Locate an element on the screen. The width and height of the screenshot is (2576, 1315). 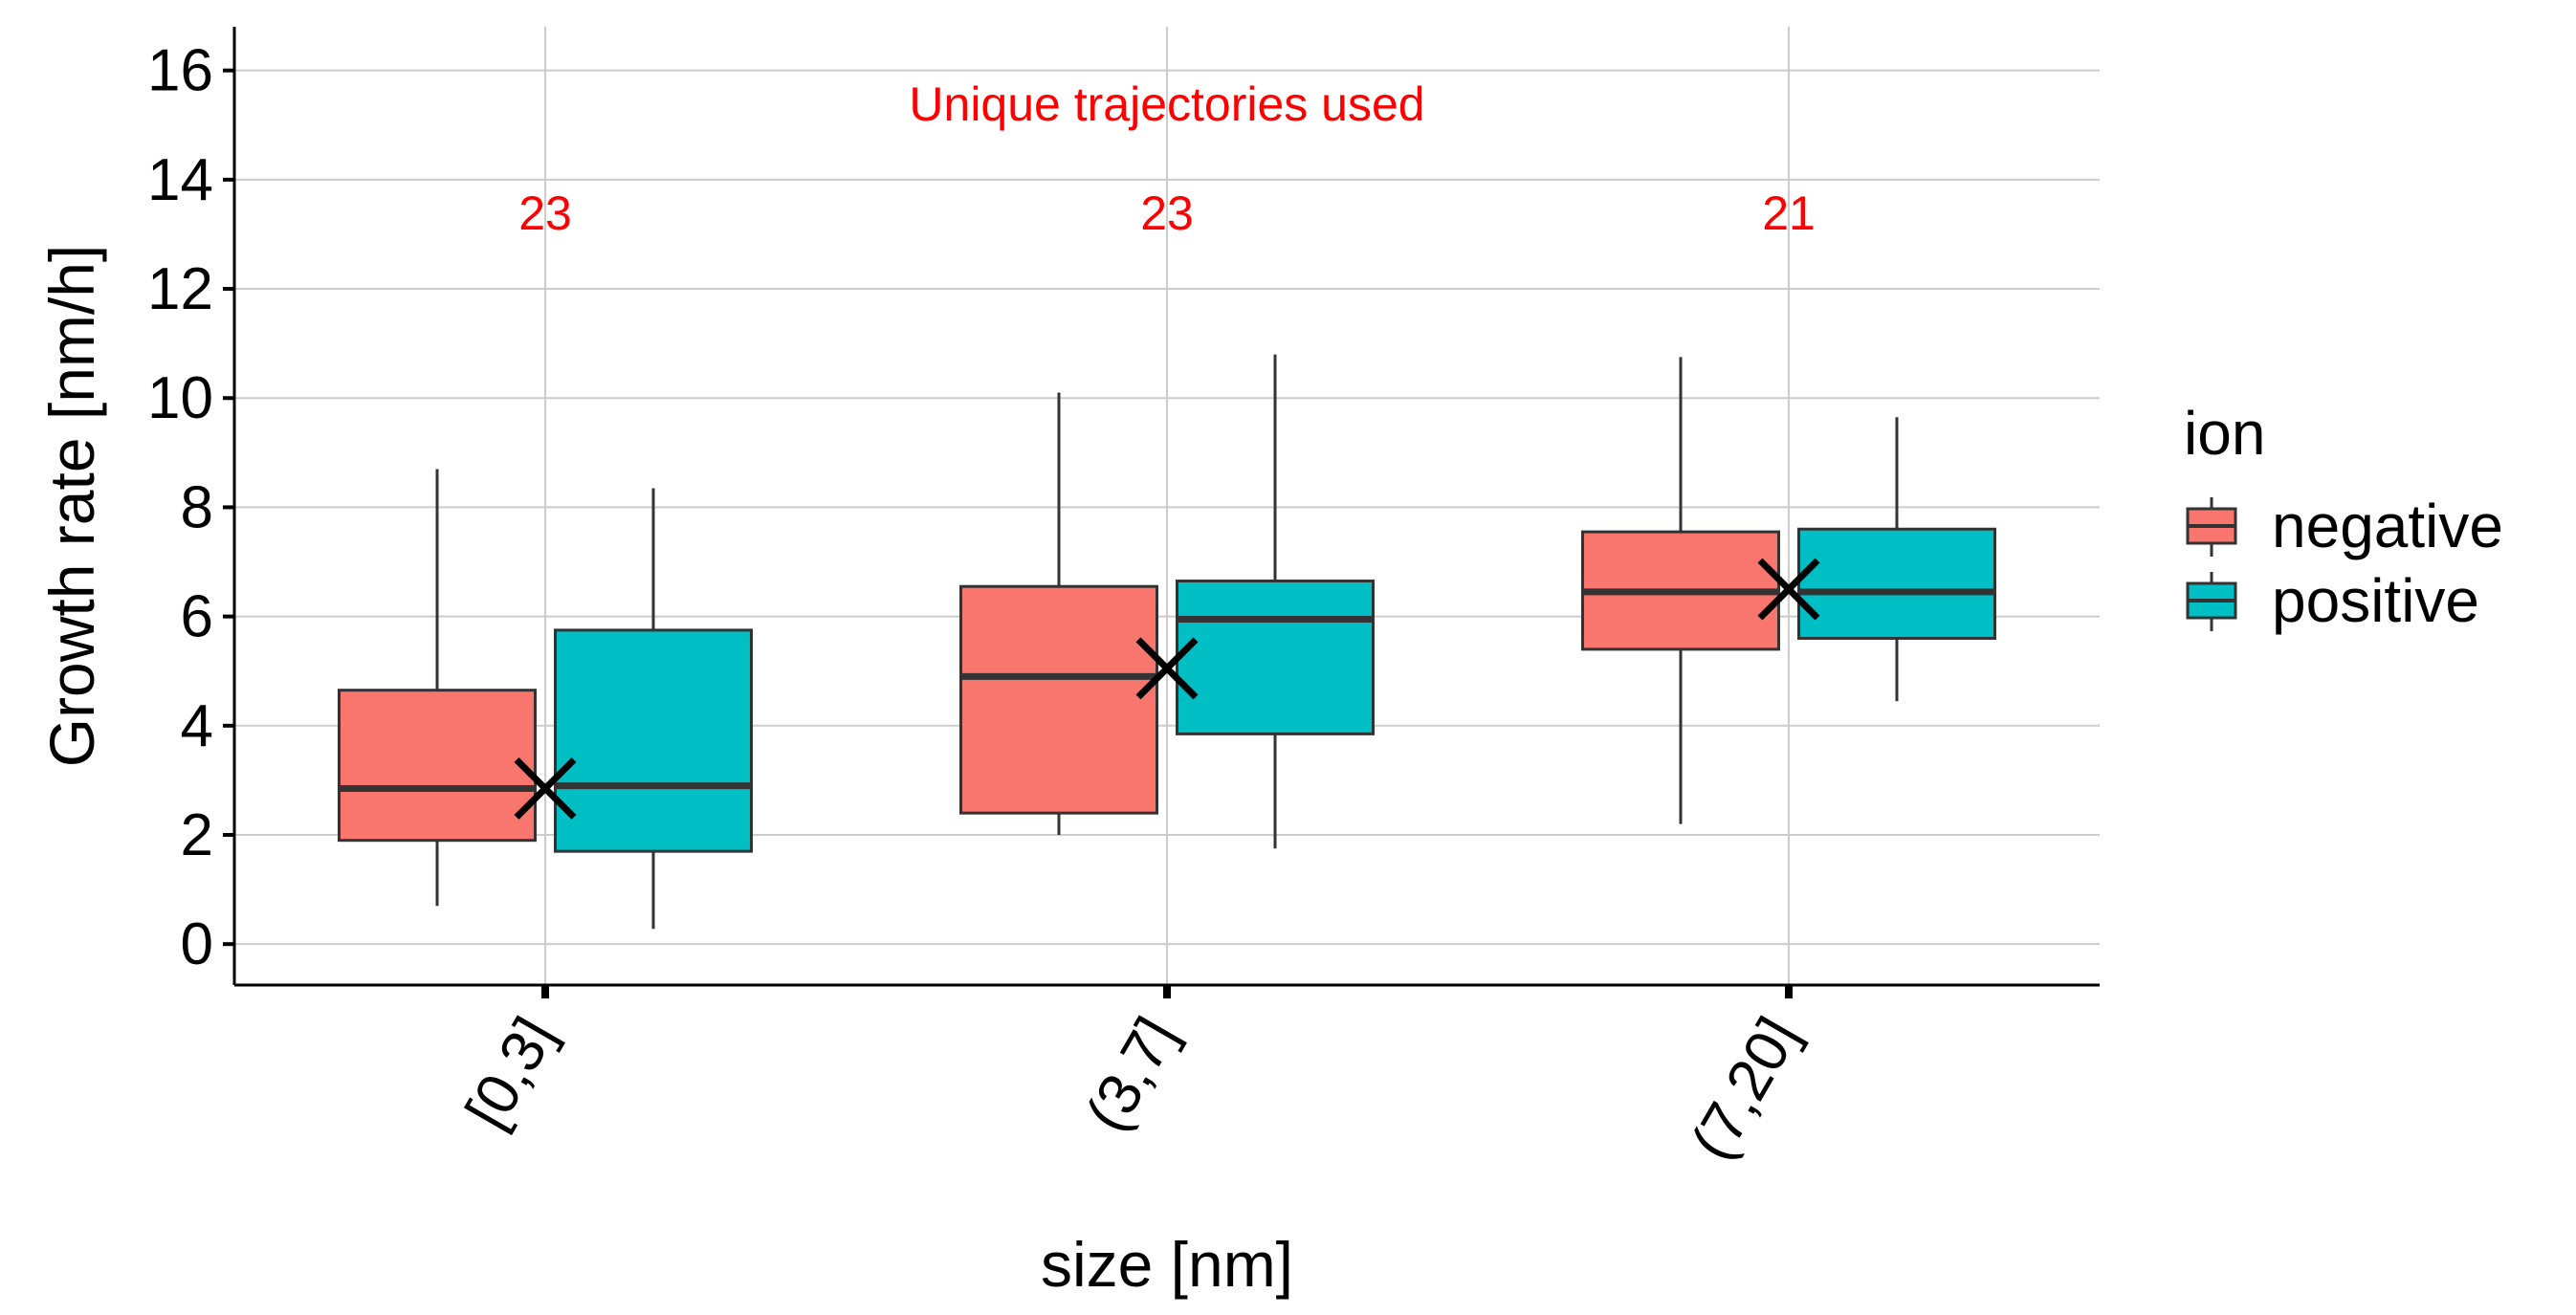
mean-markers is located at coordinates (1167, 689).